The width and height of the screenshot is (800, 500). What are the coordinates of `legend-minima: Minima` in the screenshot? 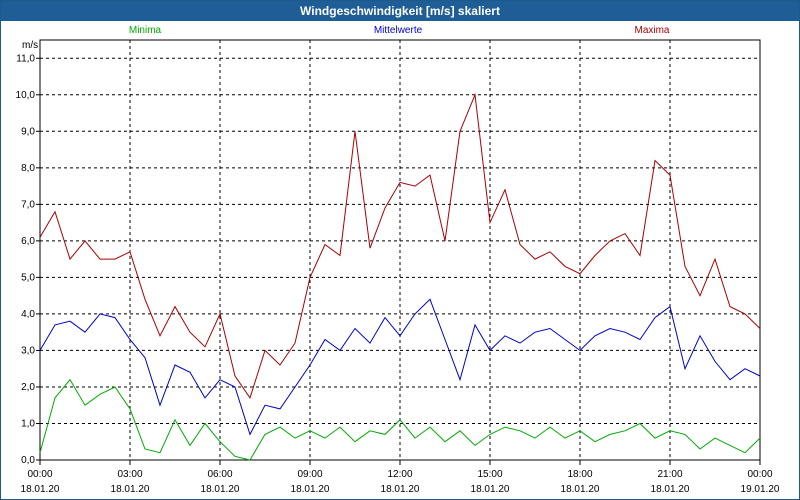 It's located at (145, 30).